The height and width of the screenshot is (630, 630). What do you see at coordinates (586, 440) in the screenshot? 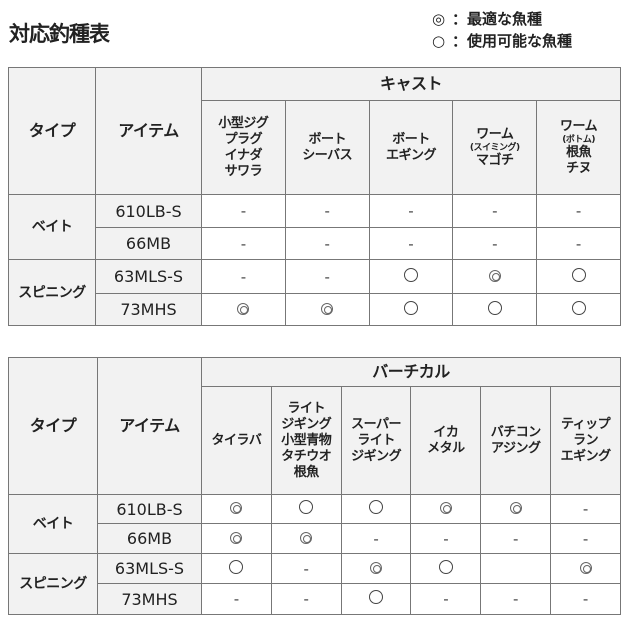
I see `column-header: ティップ ラン エギング` at bounding box center [586, 440].